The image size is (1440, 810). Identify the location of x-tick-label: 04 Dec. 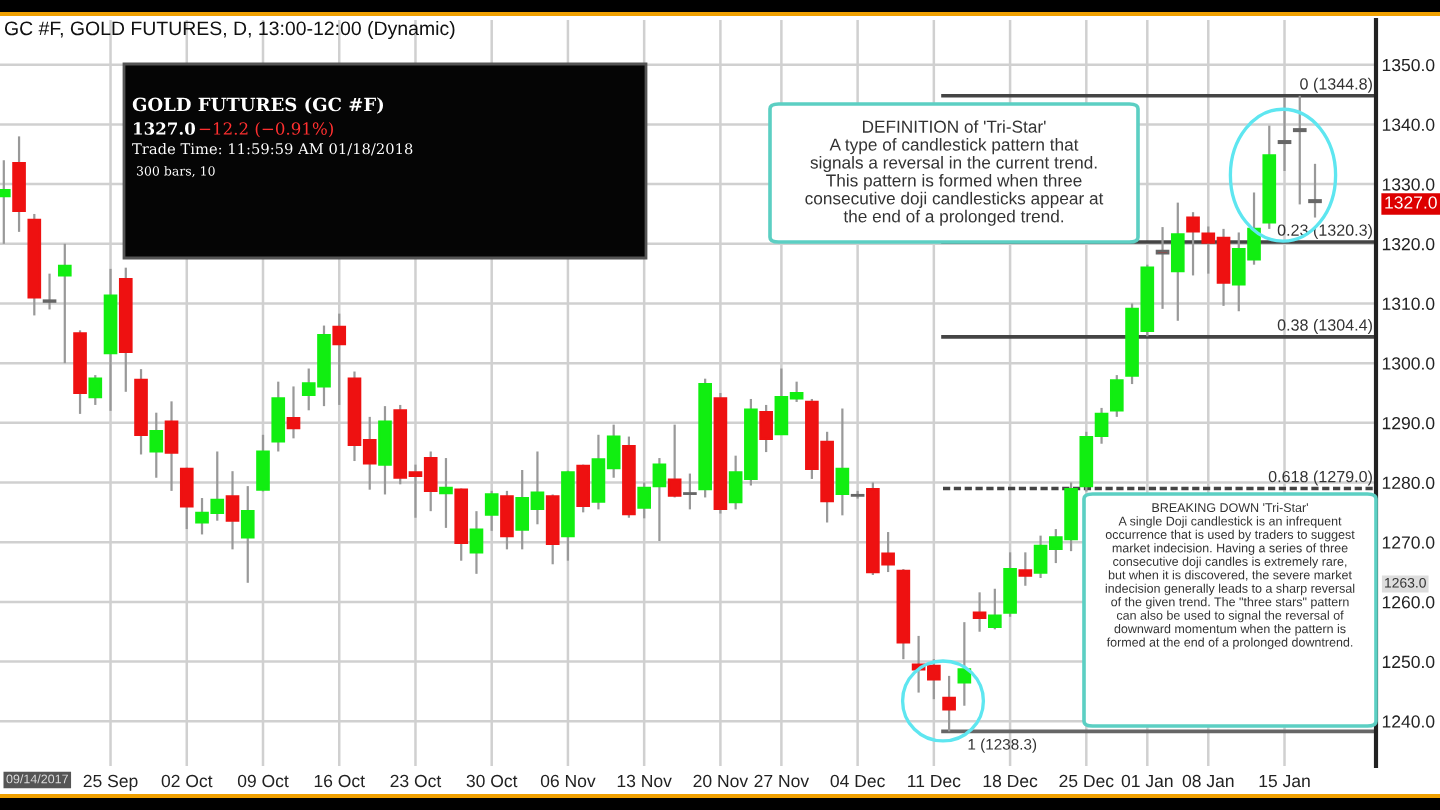
(857, 781).